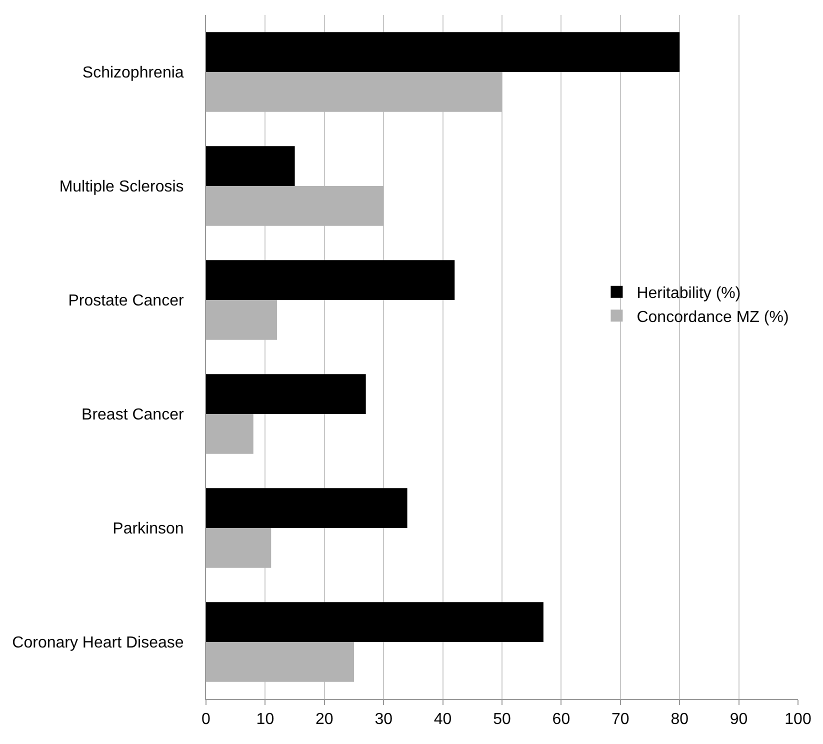  I want to click on y-tick-label: Breast Cancer, so click(133, 415).